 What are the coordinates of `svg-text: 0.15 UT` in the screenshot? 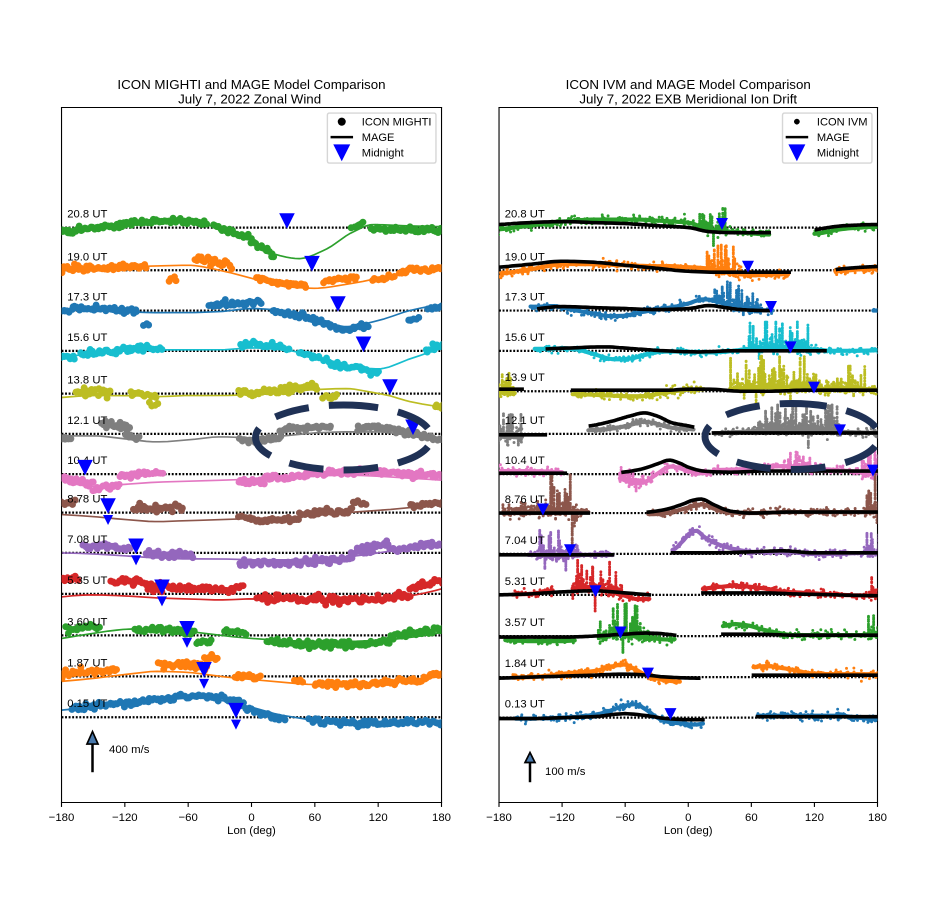 It's located at (87, 704).